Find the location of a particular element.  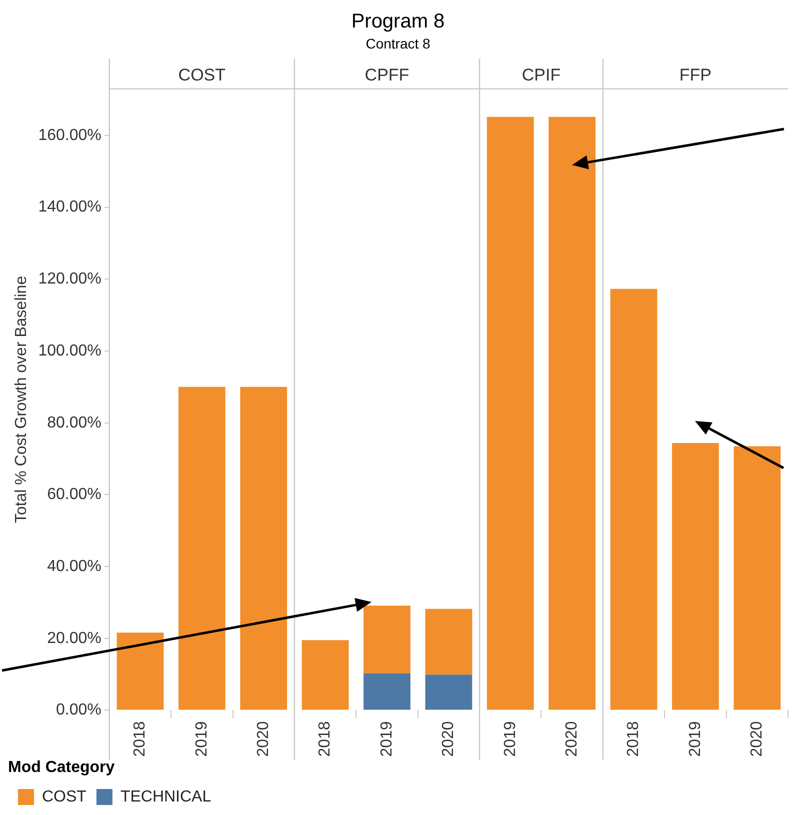

y-tick-label: 100.00% is located at coordinates (70, 351).